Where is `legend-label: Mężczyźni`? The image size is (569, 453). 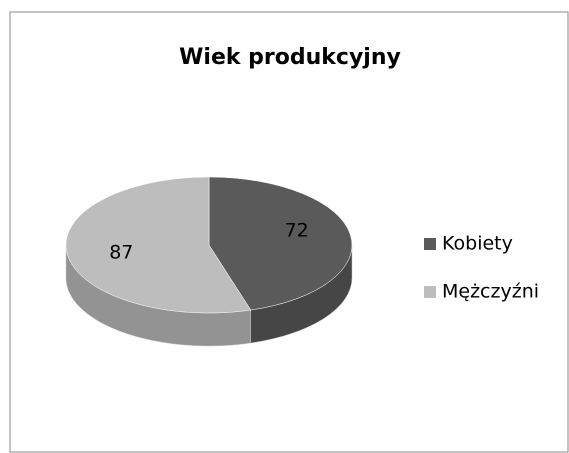
legend-label: Mężczyźni is located at coordinates (490, 292).